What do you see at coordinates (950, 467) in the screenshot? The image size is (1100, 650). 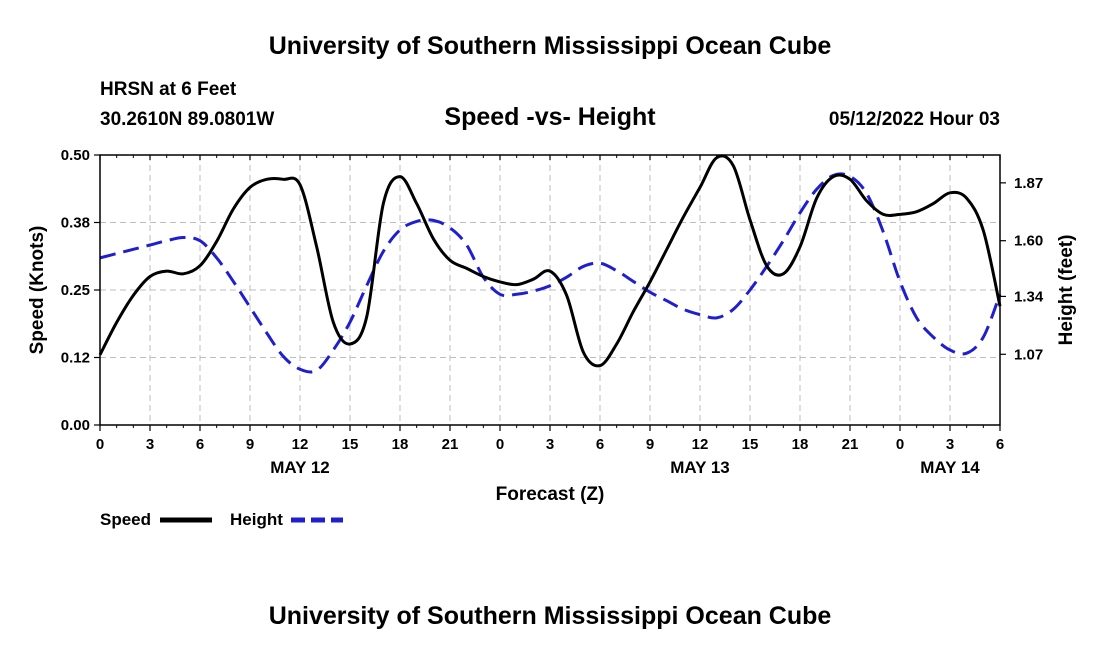 I see `x-date-label: MAY 14` at bounding box center [950, 467].